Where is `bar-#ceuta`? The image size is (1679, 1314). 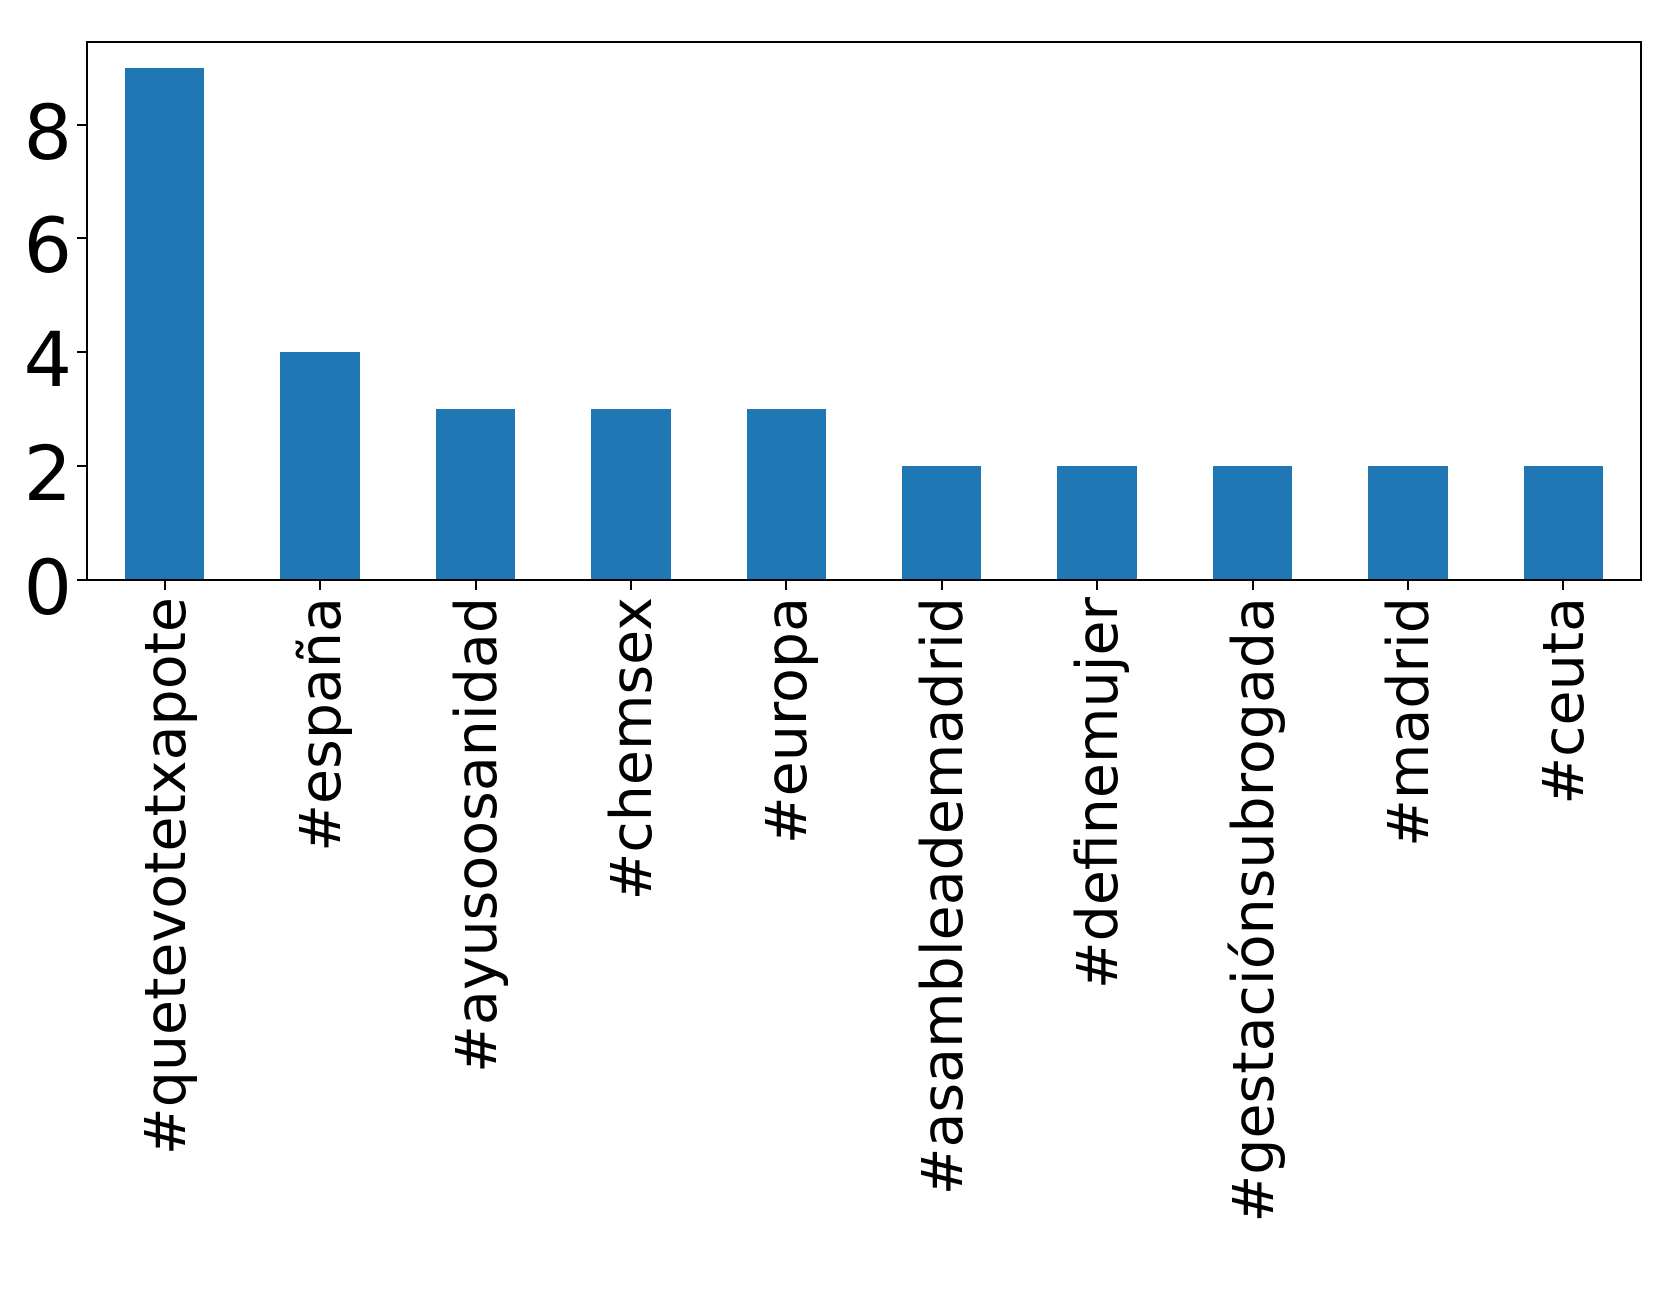
bar-#ceuta is located at coordinates (1563, 523).